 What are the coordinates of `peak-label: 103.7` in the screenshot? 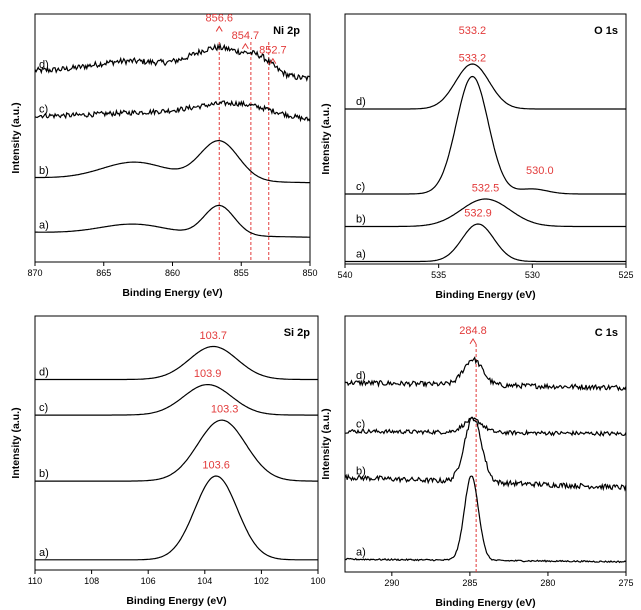 It's located at (214, 336).